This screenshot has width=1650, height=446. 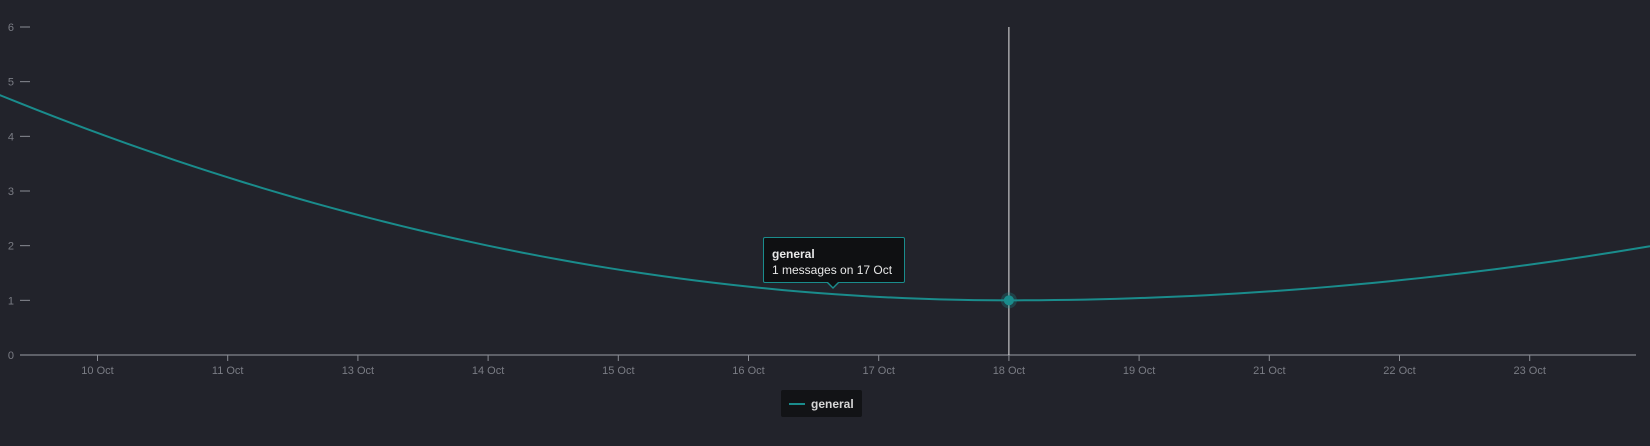 What do you see at coordinates (618, 371) in the screenshot?
I see `x-tick-label: 15 Oct` at bounding box center [618, 371].